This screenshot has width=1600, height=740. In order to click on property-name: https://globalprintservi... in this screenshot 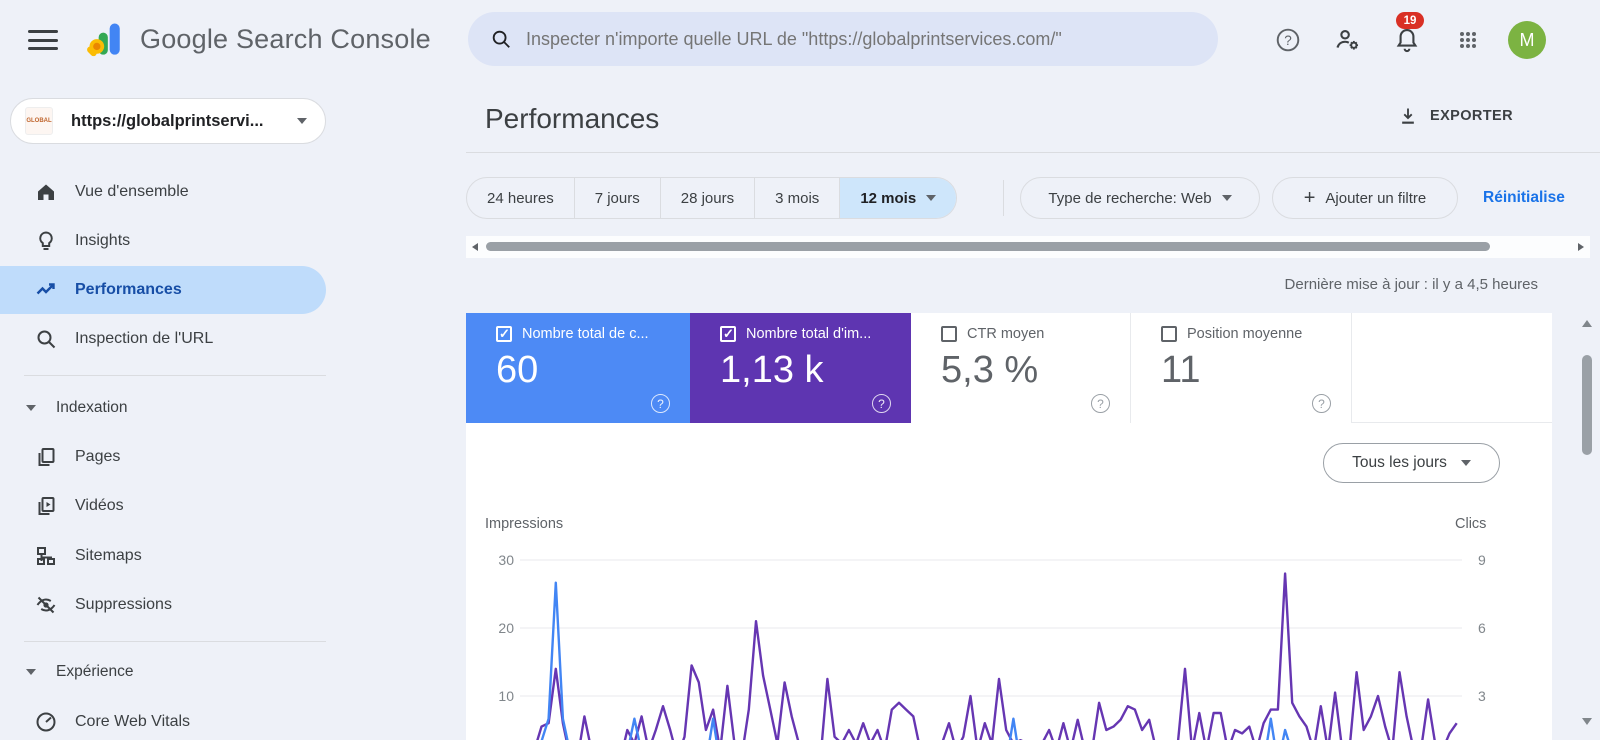, I will do `click(167, 120)`.